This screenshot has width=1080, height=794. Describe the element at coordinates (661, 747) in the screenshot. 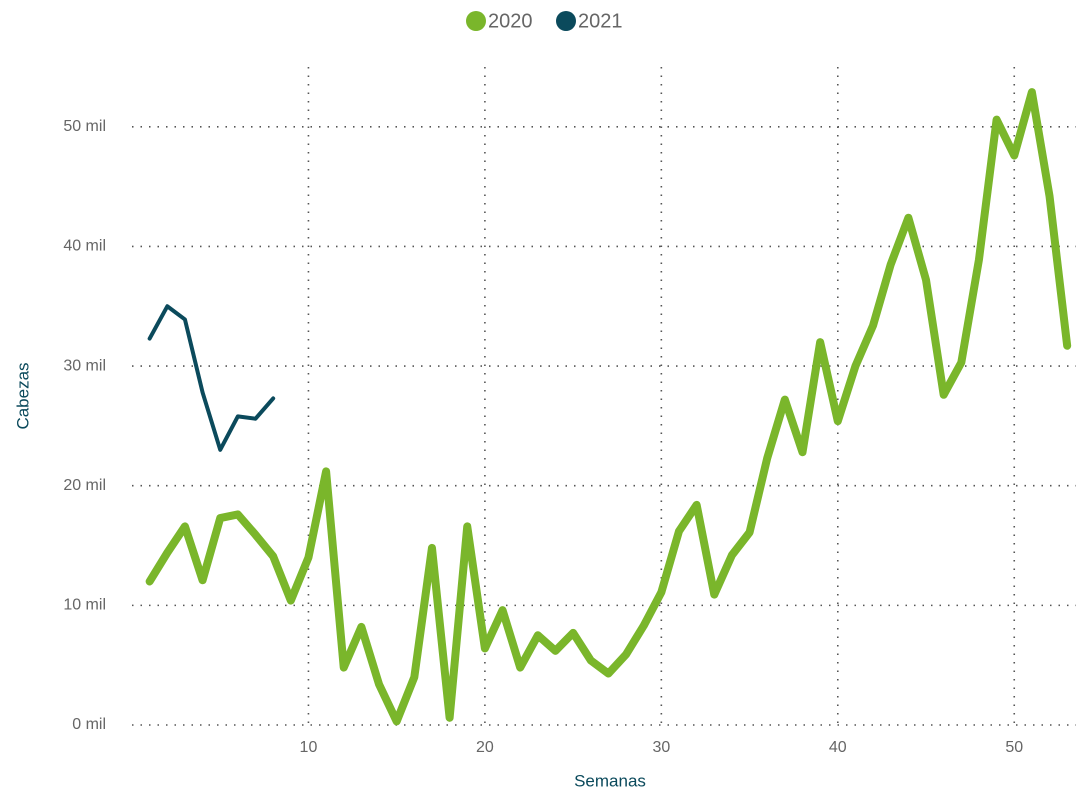

I see `x-tick-label: 30` at that location.